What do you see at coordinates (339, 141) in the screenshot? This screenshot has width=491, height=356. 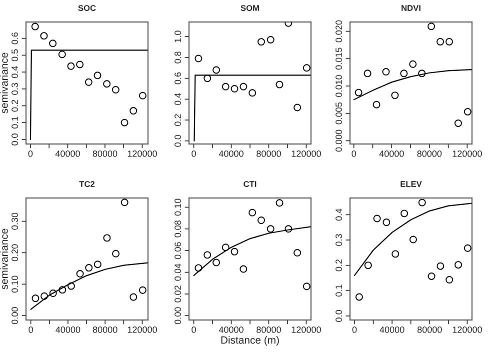 I see `y-tick-label: 0.000` at bounding box center [339, 141].